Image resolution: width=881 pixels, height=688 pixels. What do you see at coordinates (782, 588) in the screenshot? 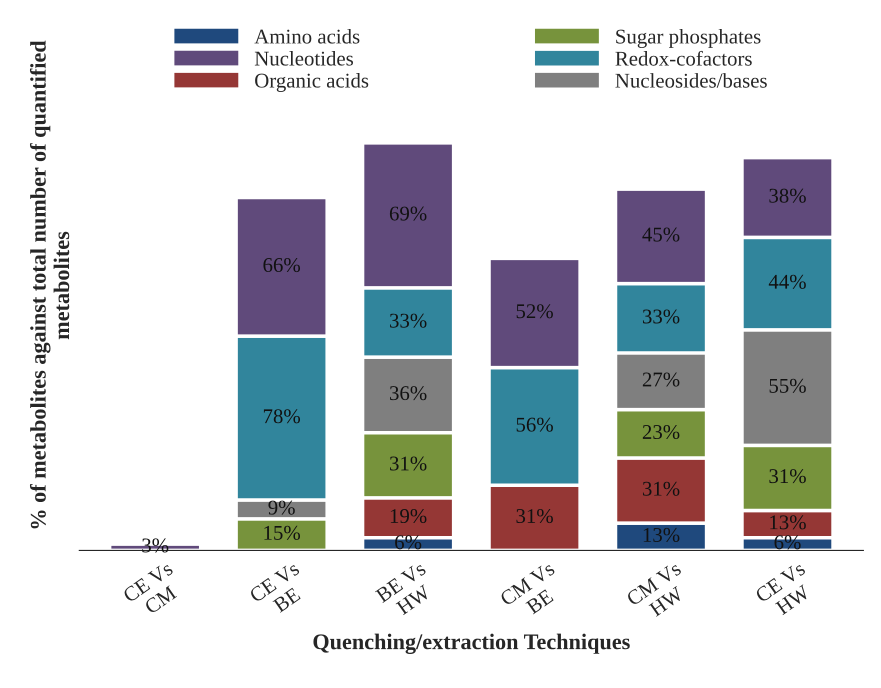
I see `x-tick-label: CE Vs HW` at bounding box center [782, 588].